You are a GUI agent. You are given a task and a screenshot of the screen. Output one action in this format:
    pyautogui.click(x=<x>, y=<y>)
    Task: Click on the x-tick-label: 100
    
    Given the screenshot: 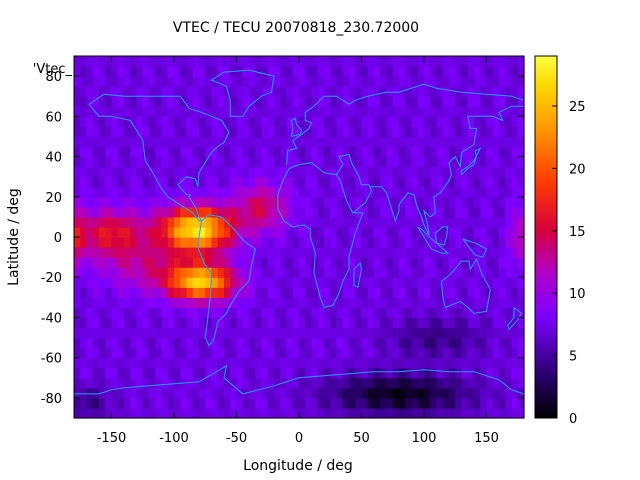 What is the action you would take?
    pyautogui.click(x=424, y=438)
    